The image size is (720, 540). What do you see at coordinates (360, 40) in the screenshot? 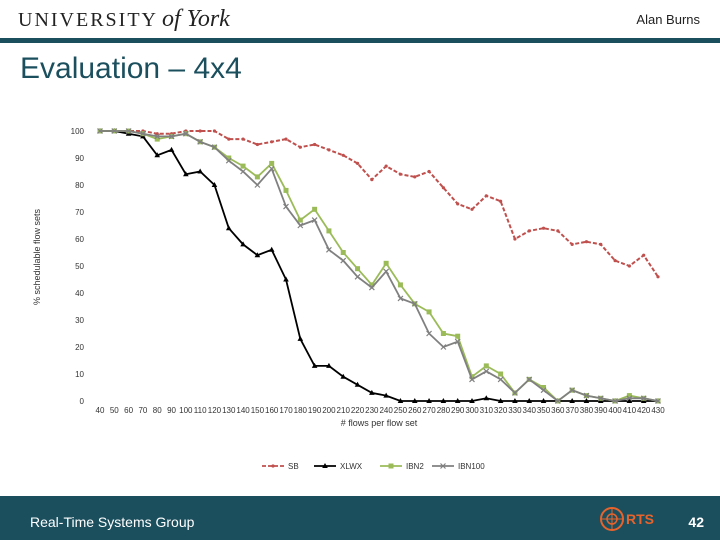
I see `header-divider-bar` at bounding box center [360, 40].